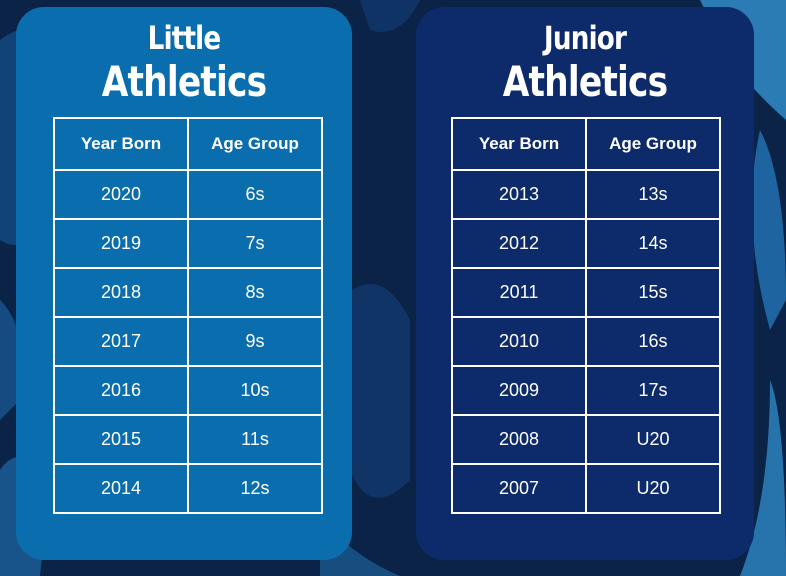 This screenshot has width=786, height=576. What do you see at coordinates (255, 439) in the screenshot?
I see `age-group-cell: 11s` at bounding box center [255, 439].